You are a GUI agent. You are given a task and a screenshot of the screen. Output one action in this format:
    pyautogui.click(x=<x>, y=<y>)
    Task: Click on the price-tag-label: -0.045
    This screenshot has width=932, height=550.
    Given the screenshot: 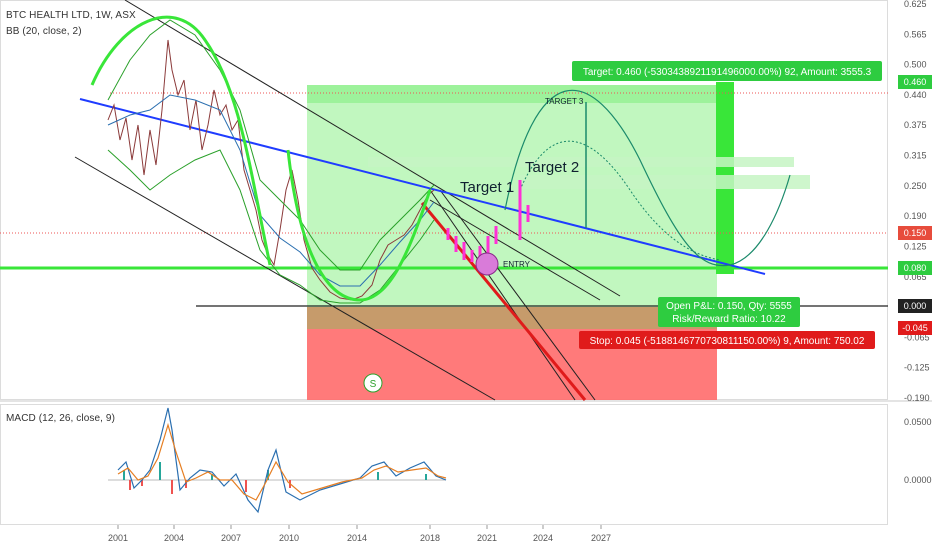 What is the action you would take?
    pyautogui.click(x=915, y=328)
    